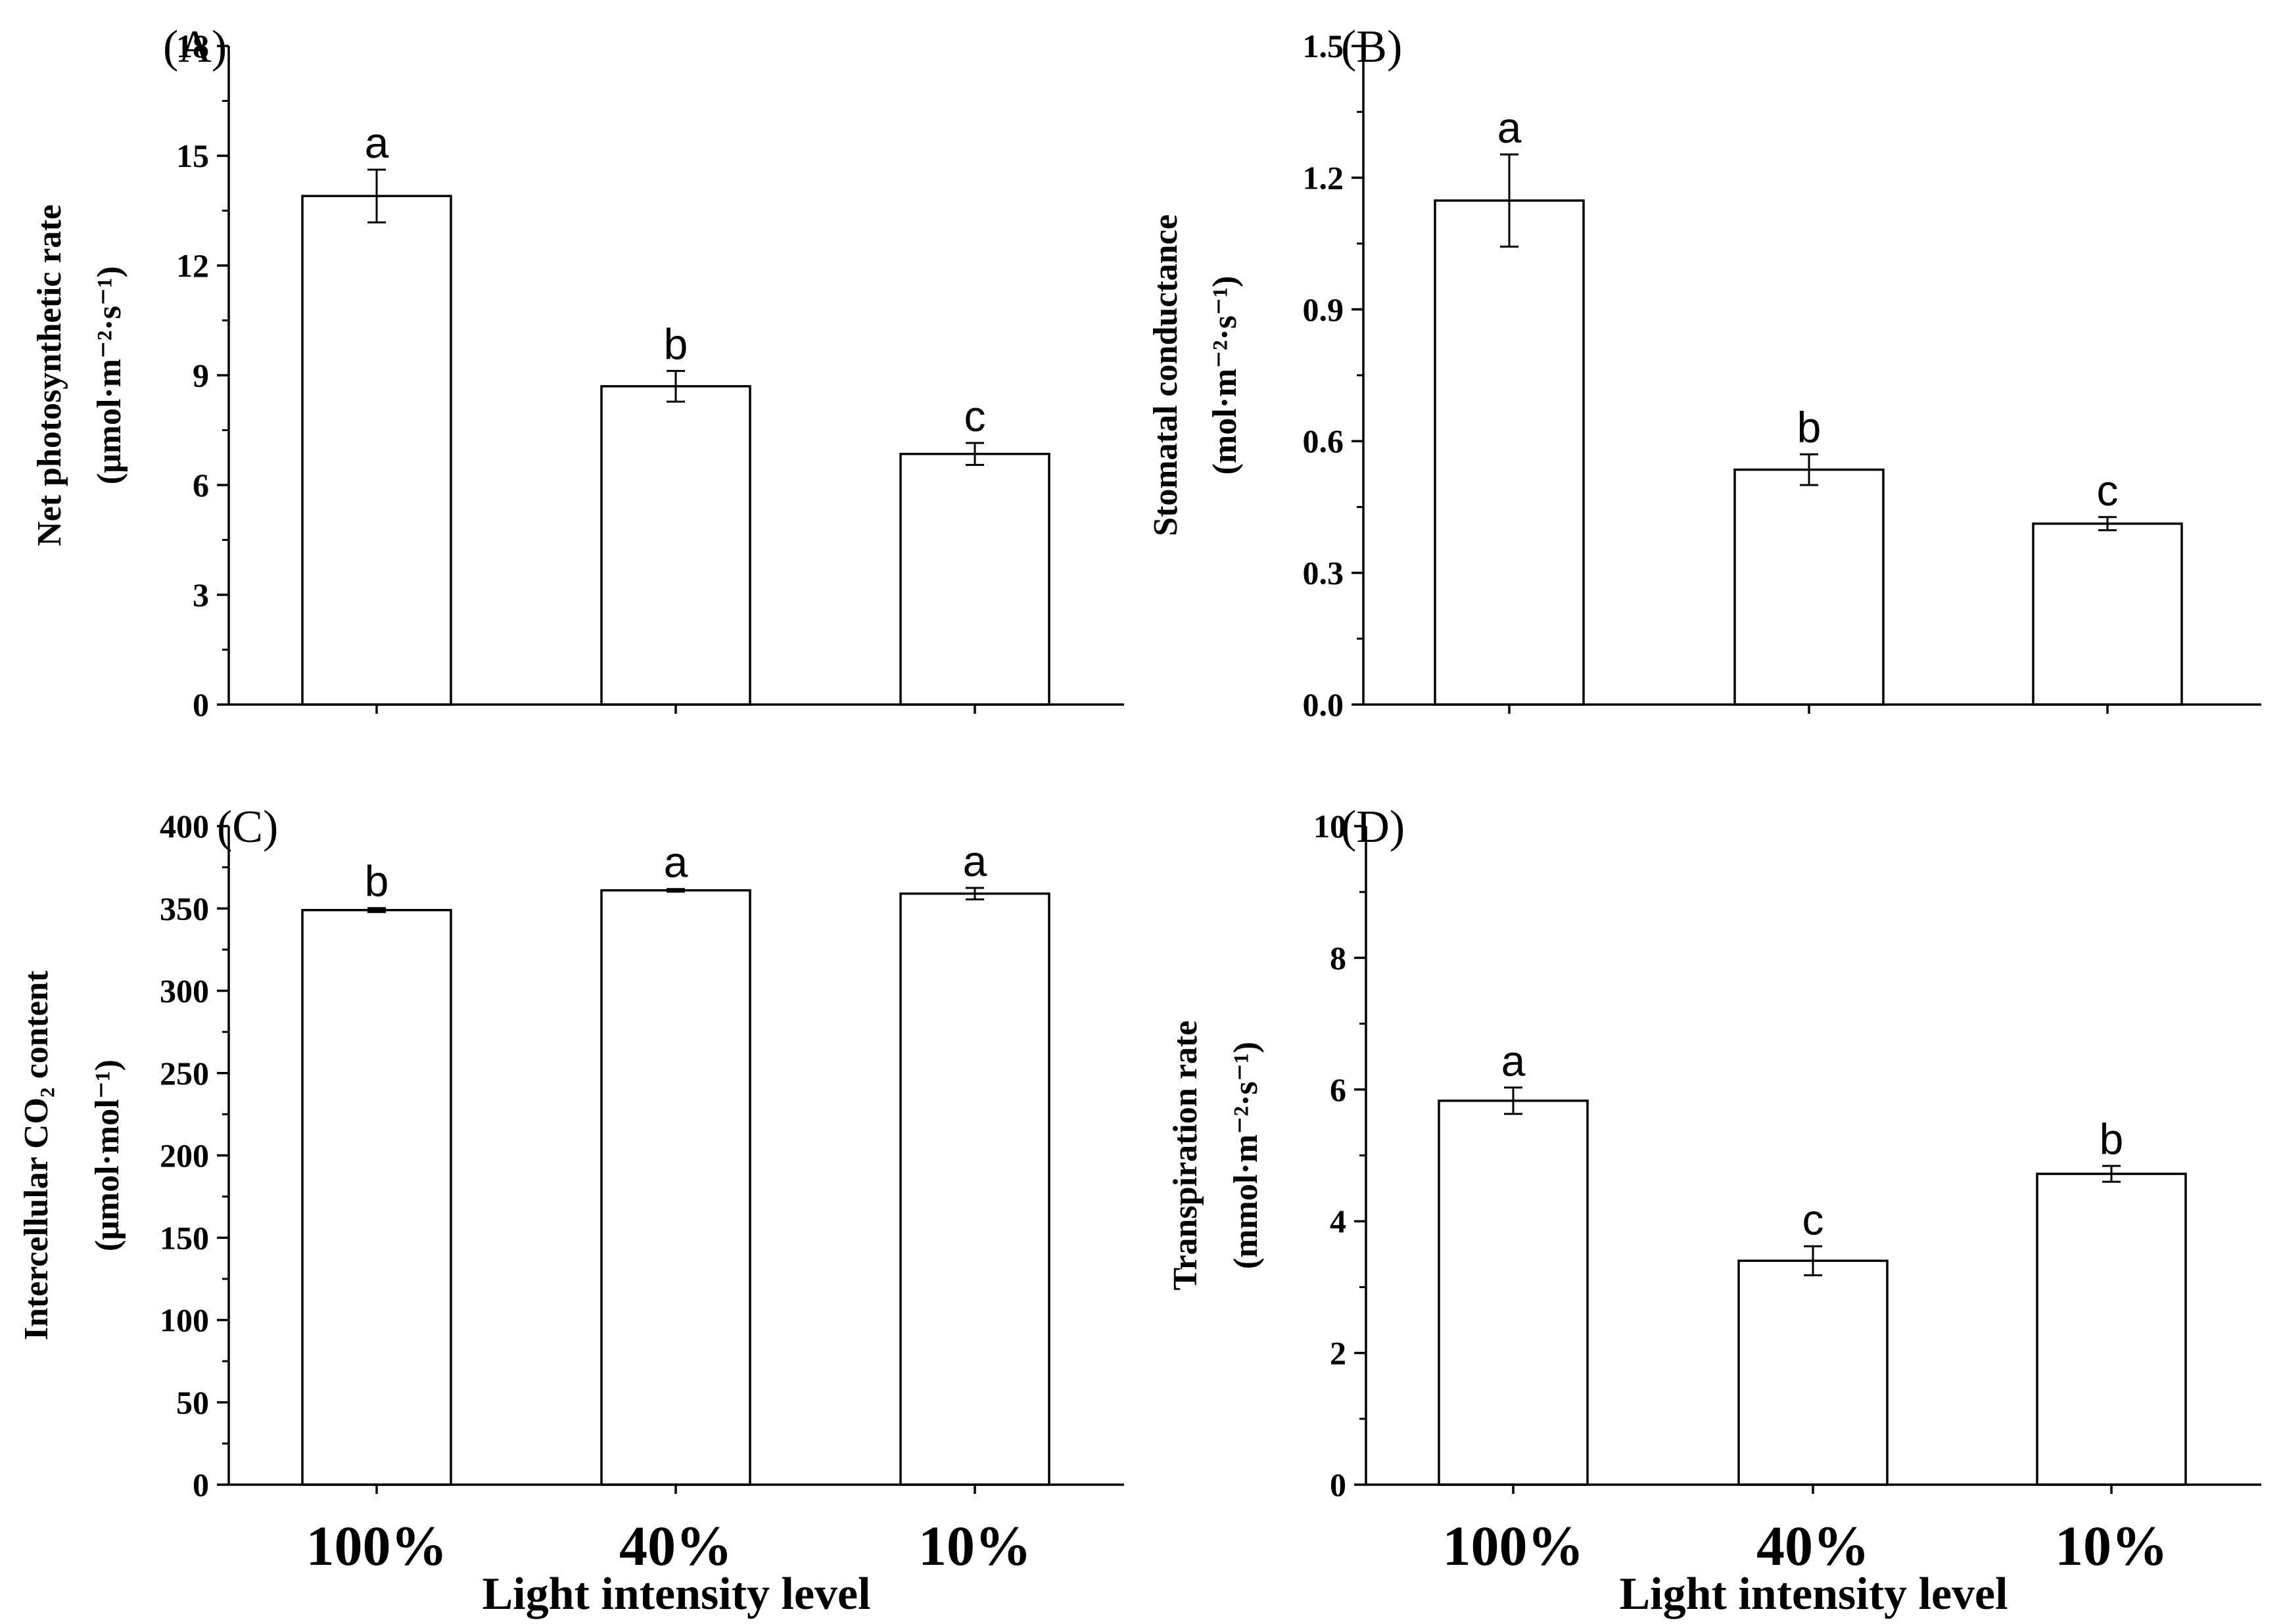  Describe the element at coordinates (192, 265) in the screenshot. I see `y-tick-label: 12` at that location.